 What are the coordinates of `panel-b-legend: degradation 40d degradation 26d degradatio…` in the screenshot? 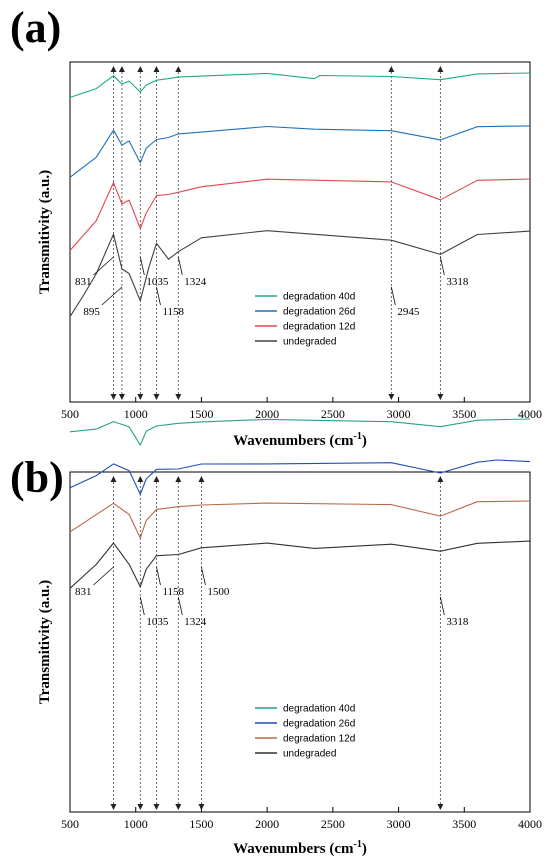 It's located at (305, 732).